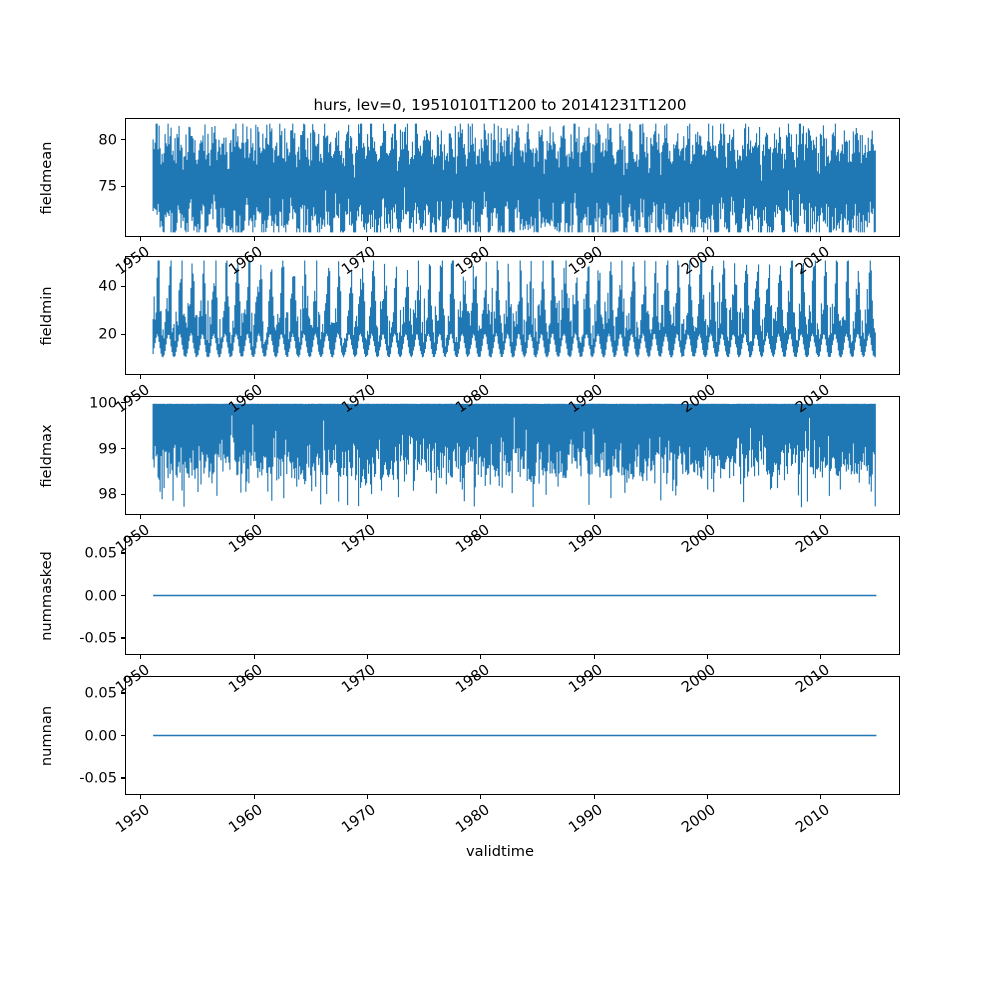  I want to click on subplot-fieldmin, so click(512, 315).